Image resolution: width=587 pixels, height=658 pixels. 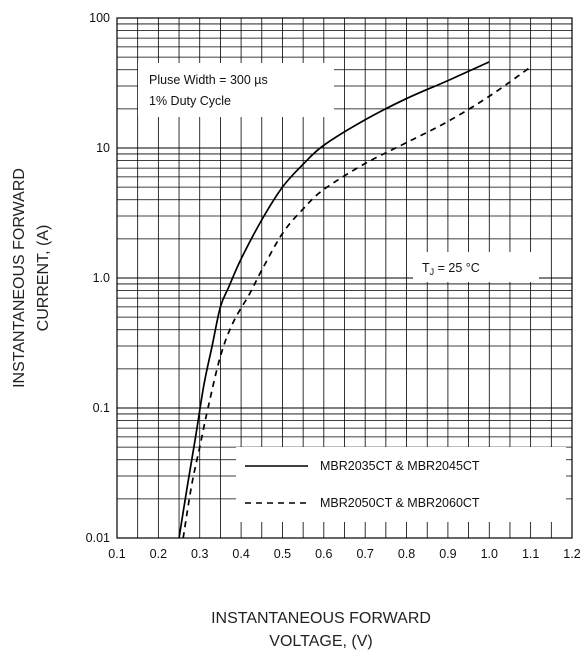 What do you see at coordinates (19, 278) in the screenshot?
I see `y-axis-label-line-1: INSTANTANEOUS FORWARD` at bounding box center [19, 278].